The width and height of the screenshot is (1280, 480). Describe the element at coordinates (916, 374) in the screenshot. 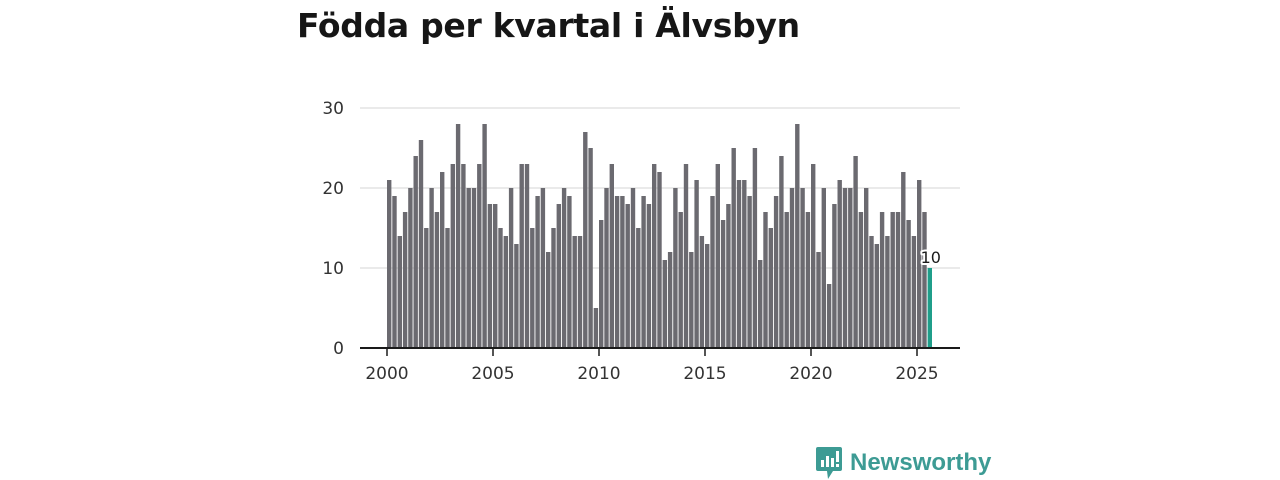

I see `x-tick-label: 2025` at that location.